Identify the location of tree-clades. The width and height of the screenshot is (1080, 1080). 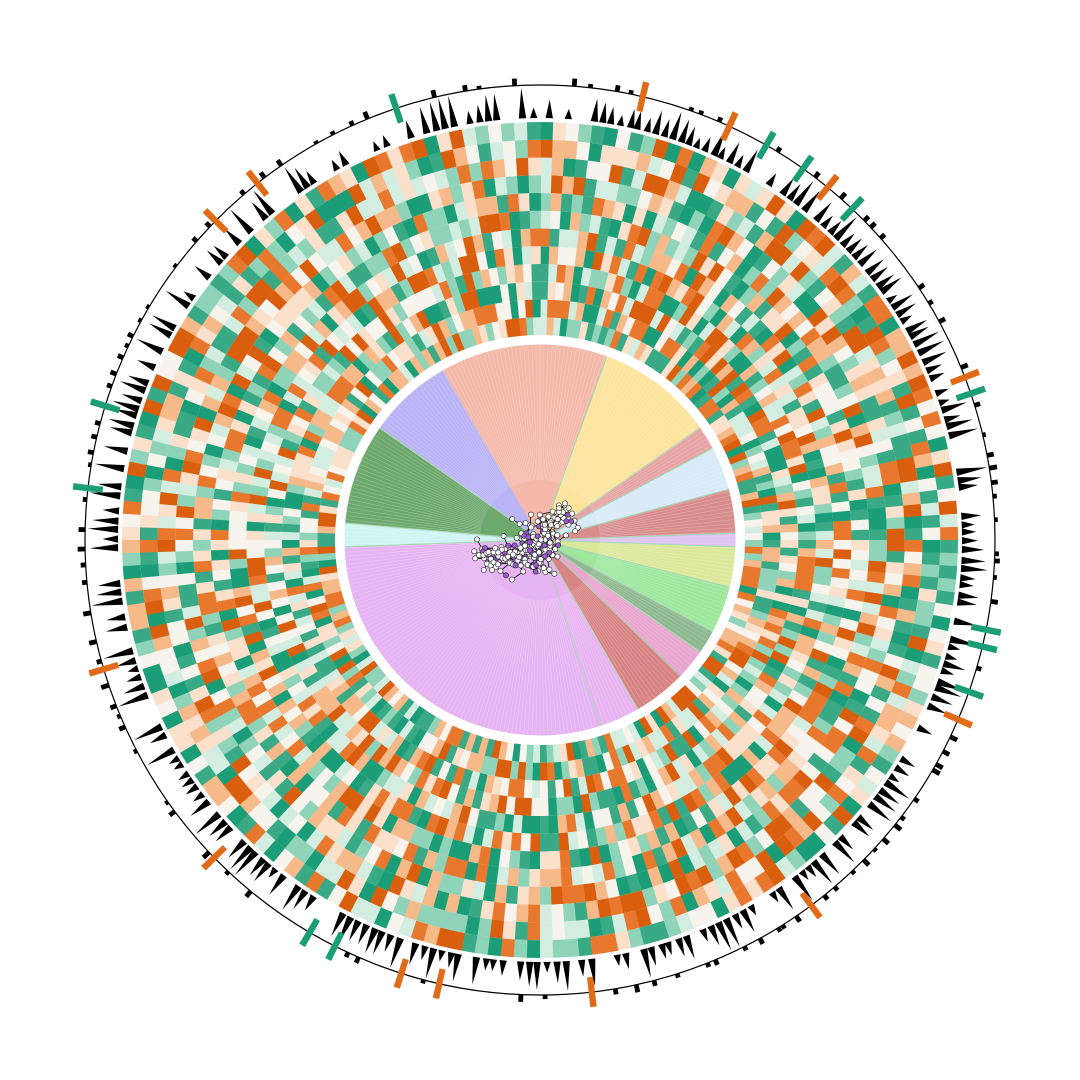
(540, 540).